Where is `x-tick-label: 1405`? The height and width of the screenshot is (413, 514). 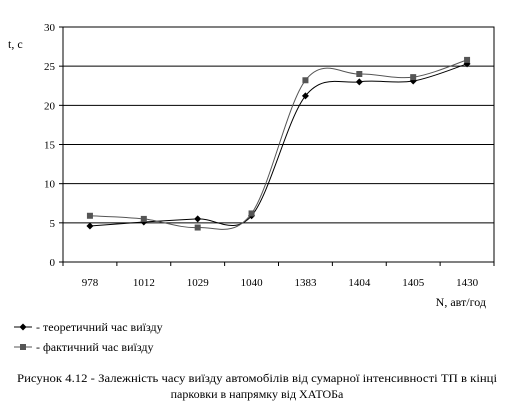
x-tick-label: 1405 is located at coordinates (413, 283).